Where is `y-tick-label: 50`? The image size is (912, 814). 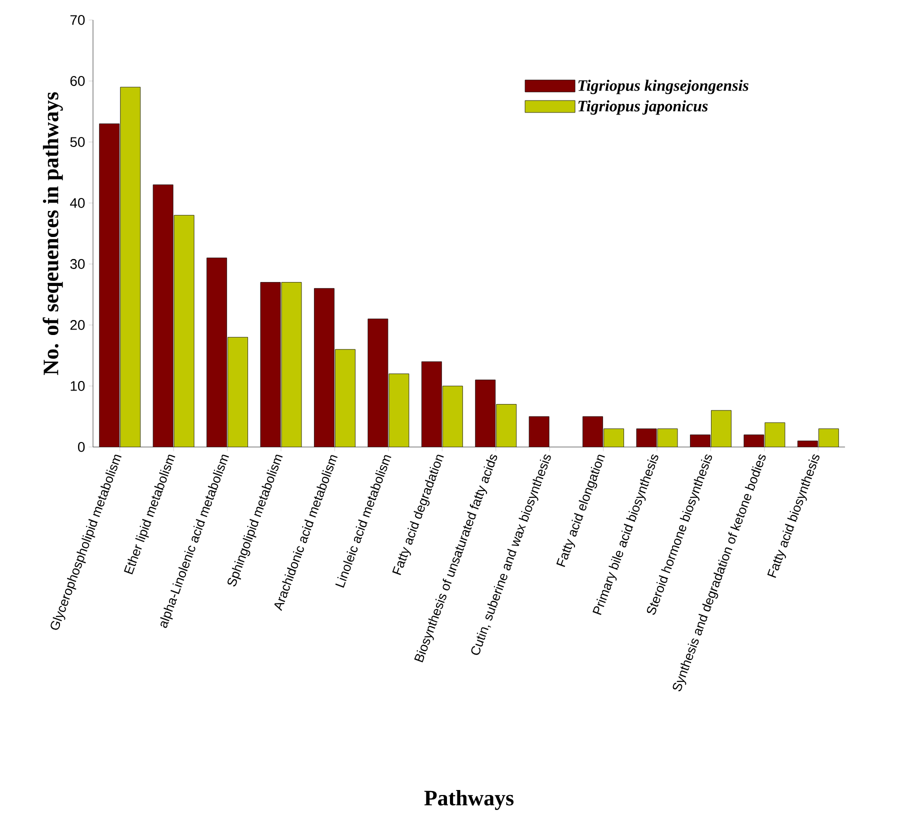 y-tick-label: 50 is located at coordinates (77, 142).